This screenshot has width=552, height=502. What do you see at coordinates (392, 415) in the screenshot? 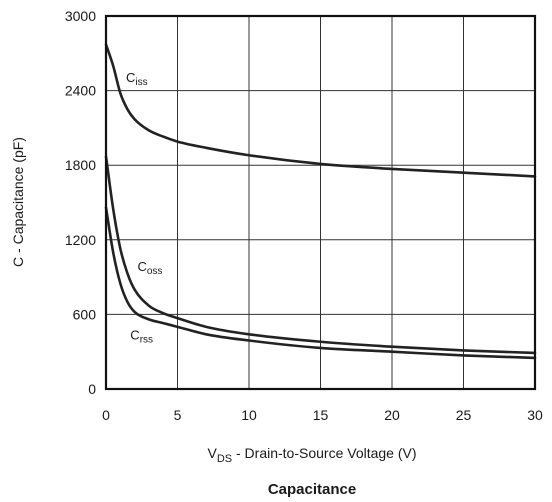
I see `x-tick-label: 20` at bounding box center [392, 415].